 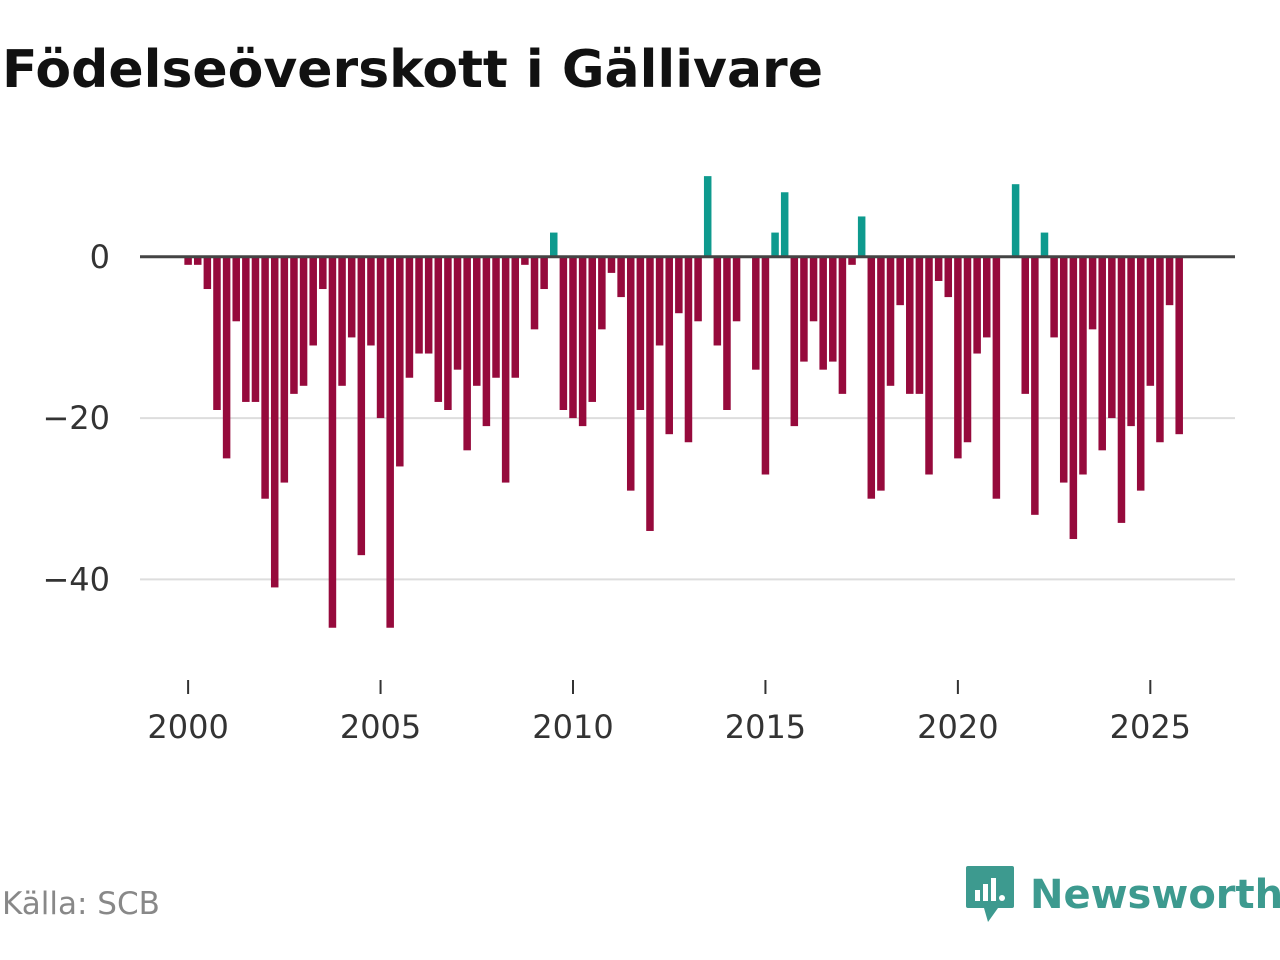 I want to click on y-tick-label: −20, so click(x=76, y=418).